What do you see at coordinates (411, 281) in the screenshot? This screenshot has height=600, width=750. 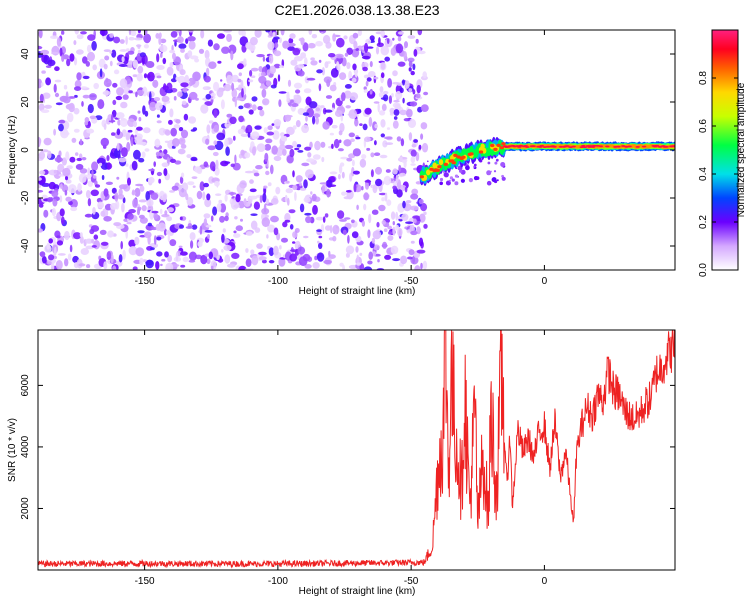 I see `x-tick-label: -50` at bounding box center [411, 281].